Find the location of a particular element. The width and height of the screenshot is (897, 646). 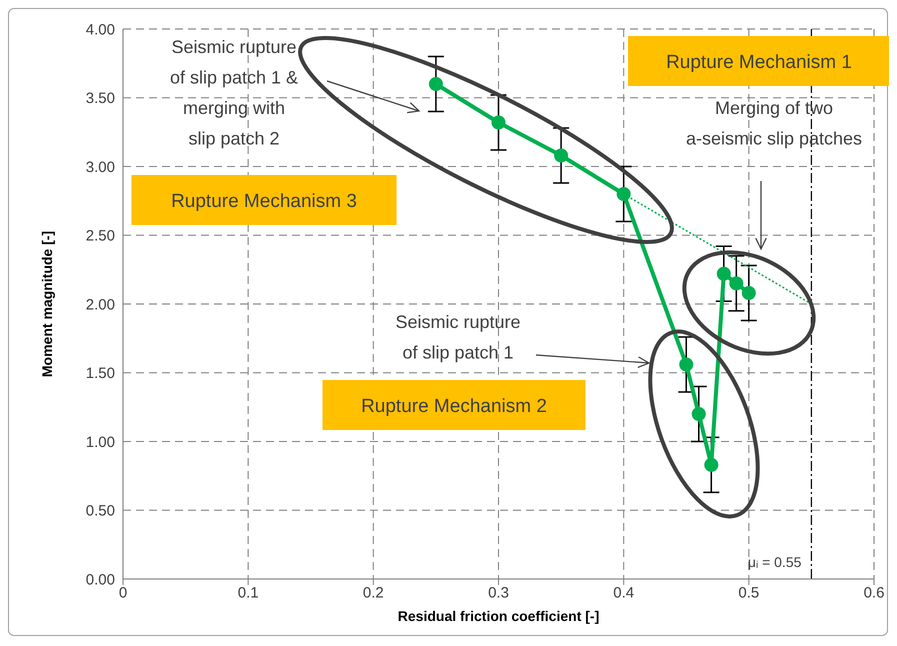

x-axis-title: Residual friction coefficient [-] is located at coordinates (499, 616).